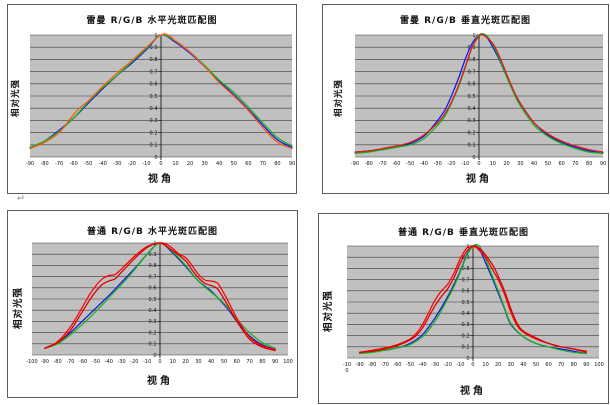  Describe the element at coordinates (154, 146) in the screenshot. I see `svg-text: 0.1` at that location.